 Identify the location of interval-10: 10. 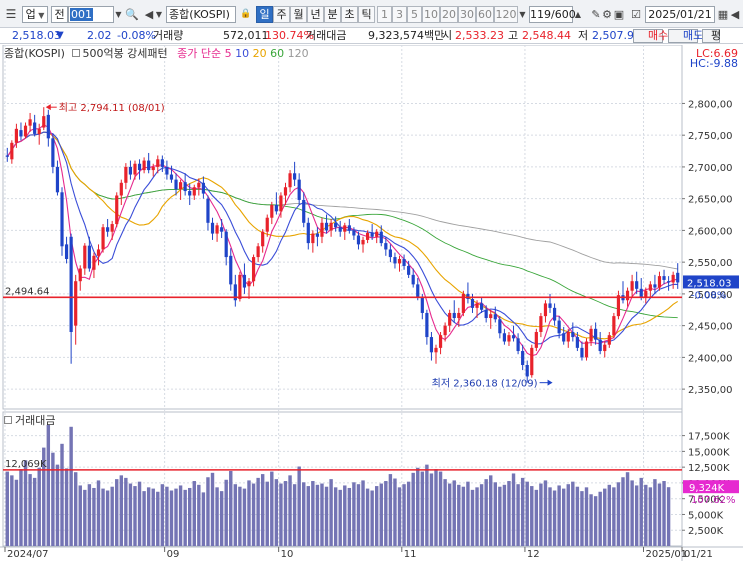
(431, 14).